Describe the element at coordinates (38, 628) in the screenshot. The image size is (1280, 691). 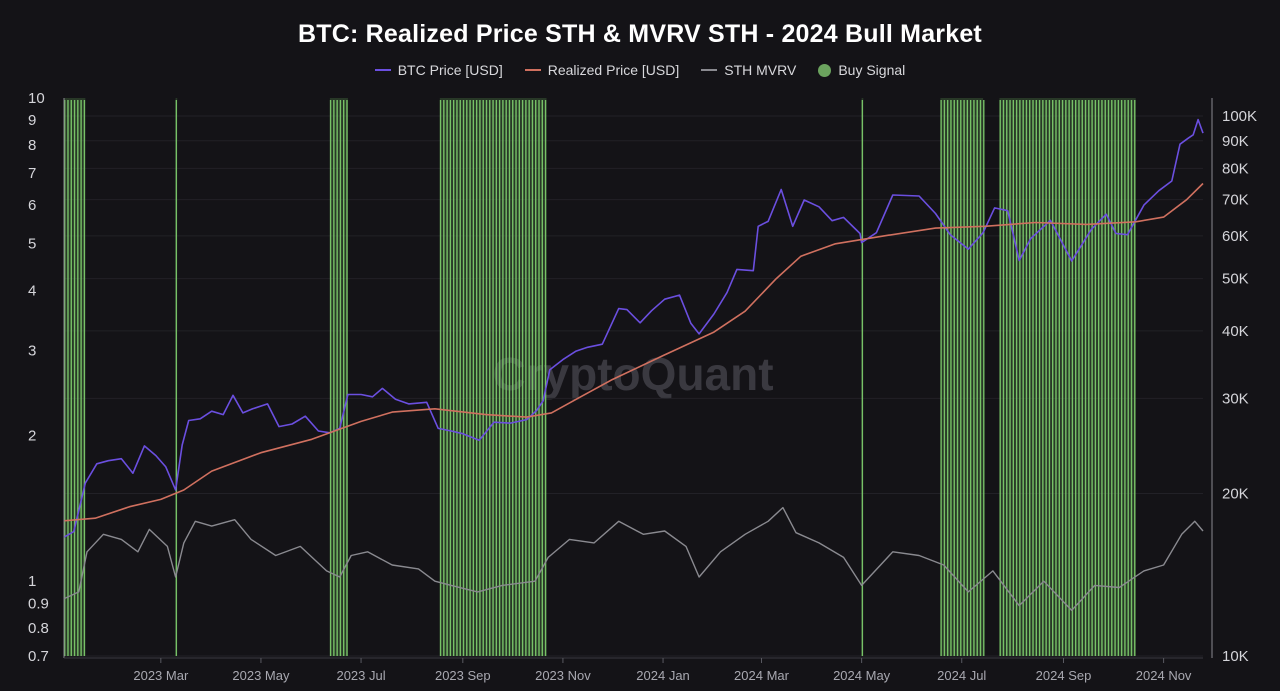
I see `y-left-tick-label-1: 0.8` at that location.